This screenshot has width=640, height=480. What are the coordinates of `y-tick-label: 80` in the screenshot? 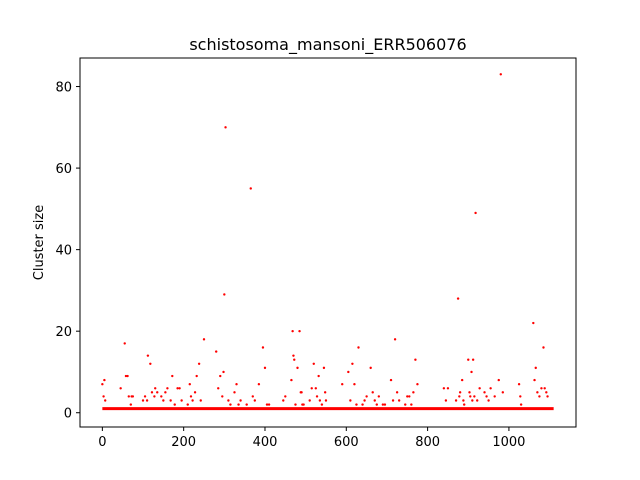 It's located at (63, 88).